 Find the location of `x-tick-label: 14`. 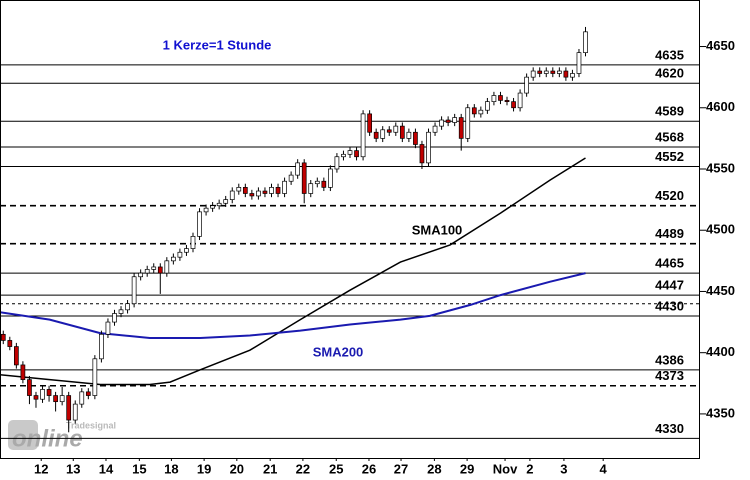

x-tick-label: 14 is located at coordinates (106, 468).